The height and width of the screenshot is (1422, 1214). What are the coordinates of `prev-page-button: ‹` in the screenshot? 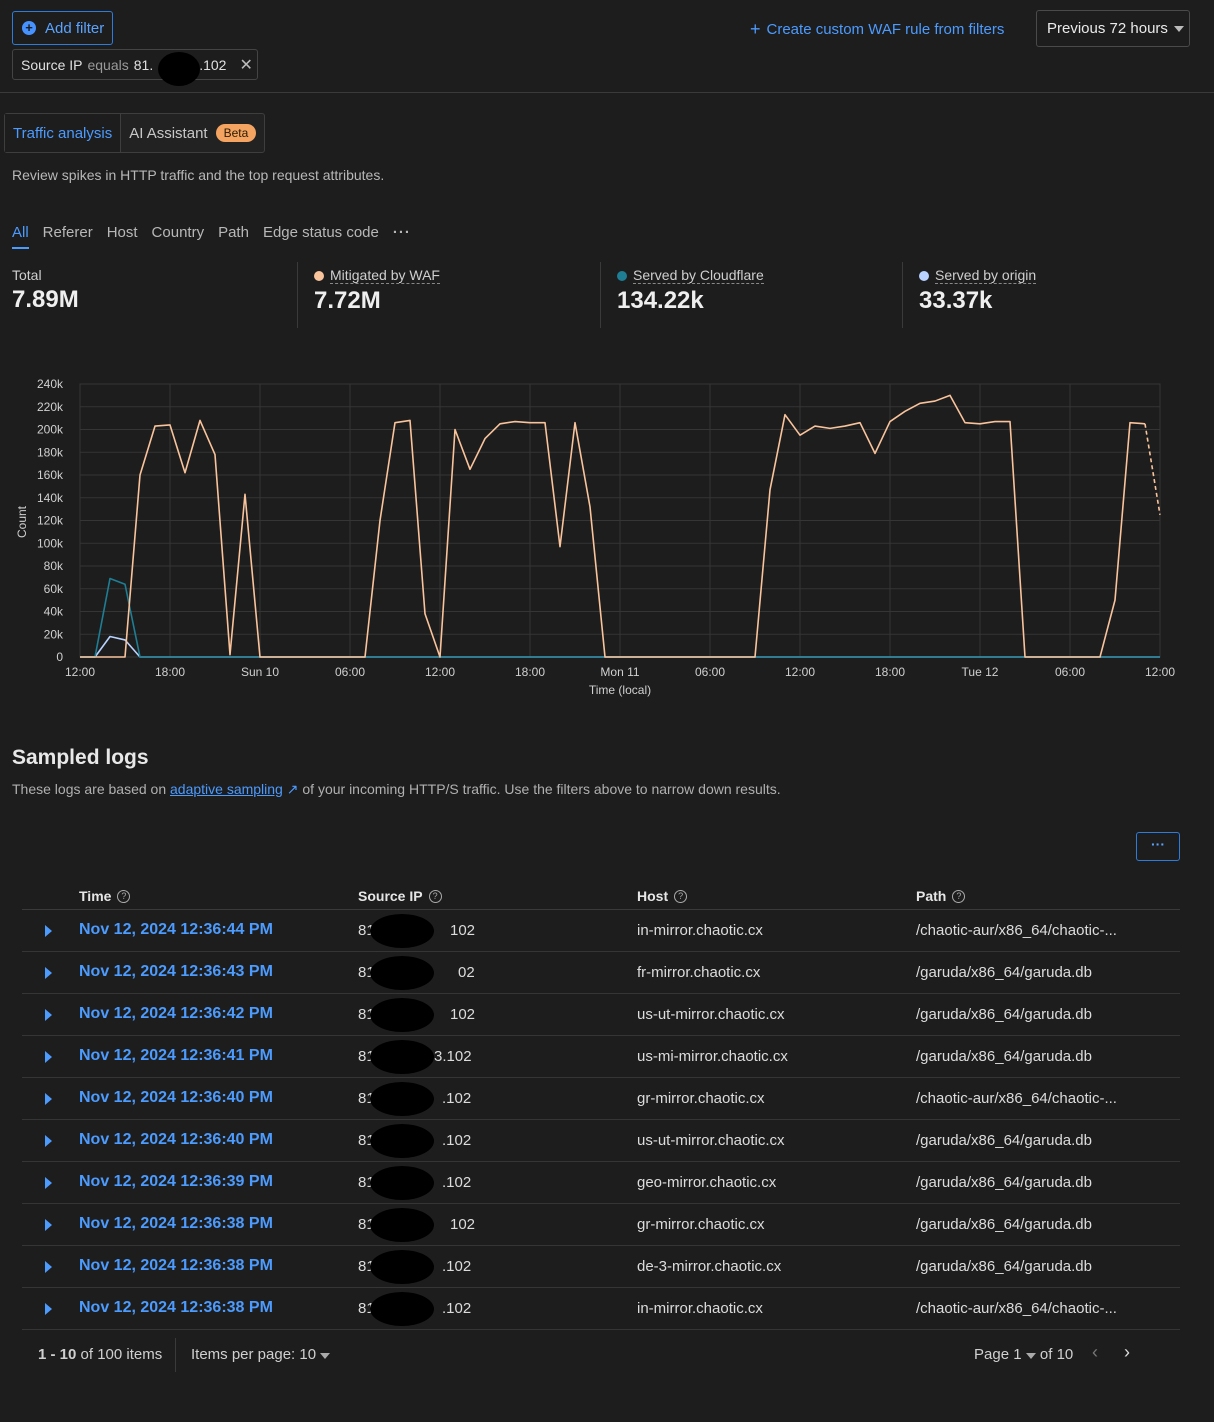 It's located at (1095, 1352).